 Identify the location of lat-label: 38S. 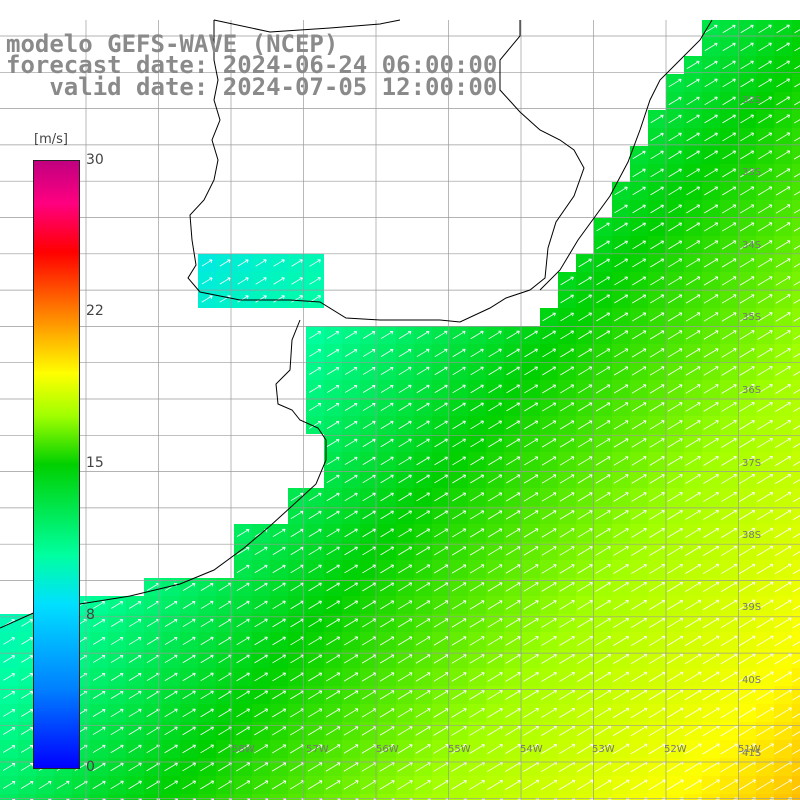
(752, 535).